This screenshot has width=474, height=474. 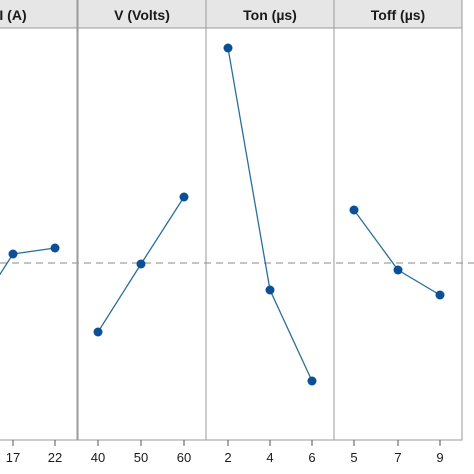 What do you see at coordinates (98, 457) in the screenshot?
I see `x-tick-label: 40` at bounding box center [98, 457].